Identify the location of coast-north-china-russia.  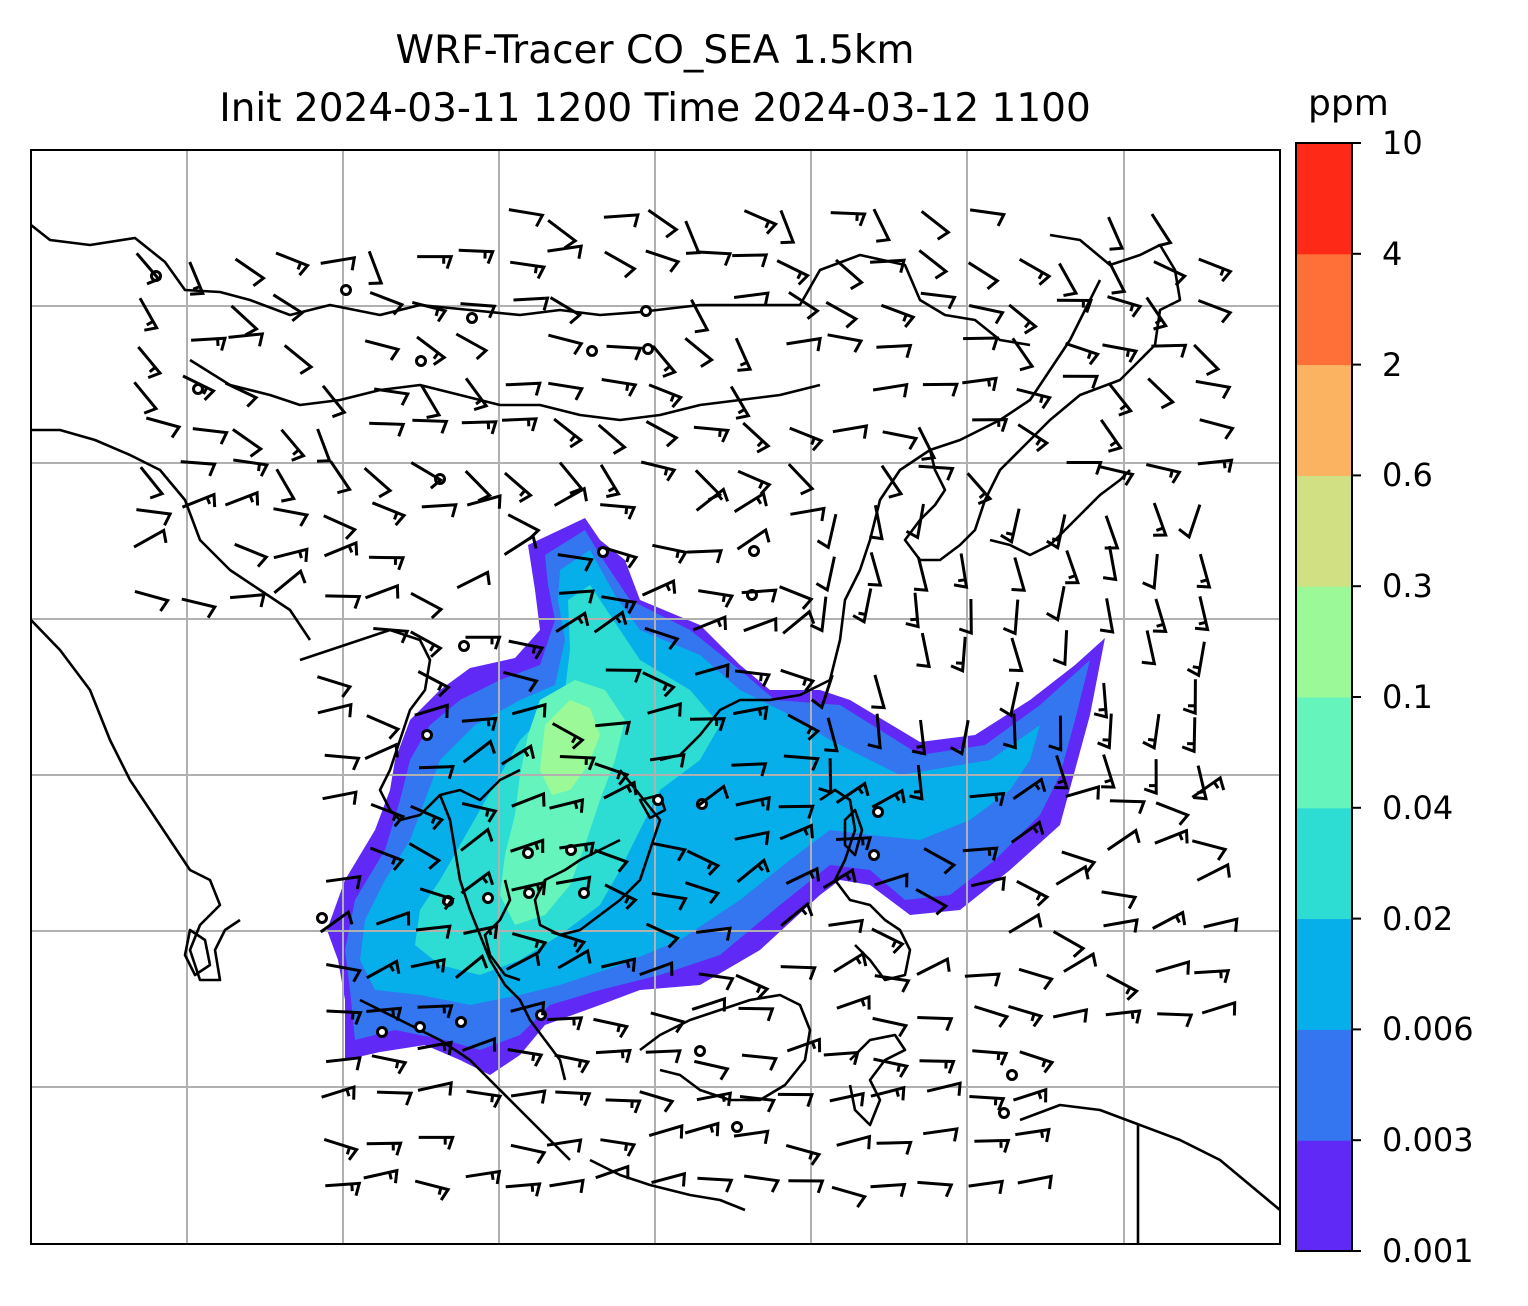
(531, 285).